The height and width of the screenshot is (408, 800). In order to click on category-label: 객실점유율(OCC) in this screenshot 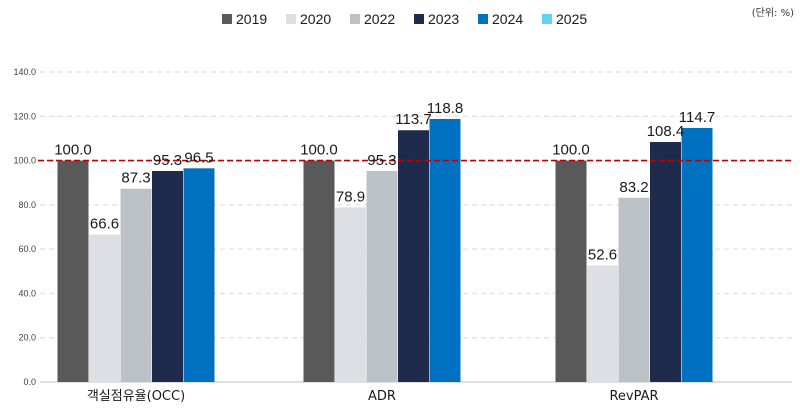, I will do `click(136, 396)`.